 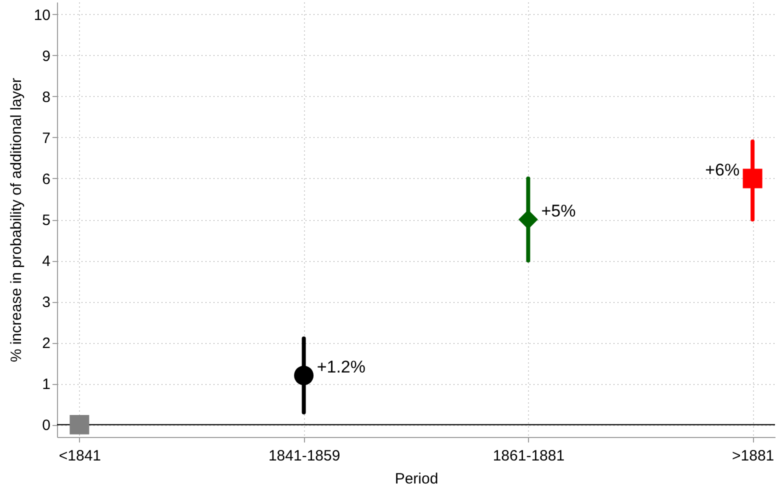 What do you see at coordinates (416, 479) in the screenshot?
I see `x-axis-title: Period` at bounding box center [416, 479].